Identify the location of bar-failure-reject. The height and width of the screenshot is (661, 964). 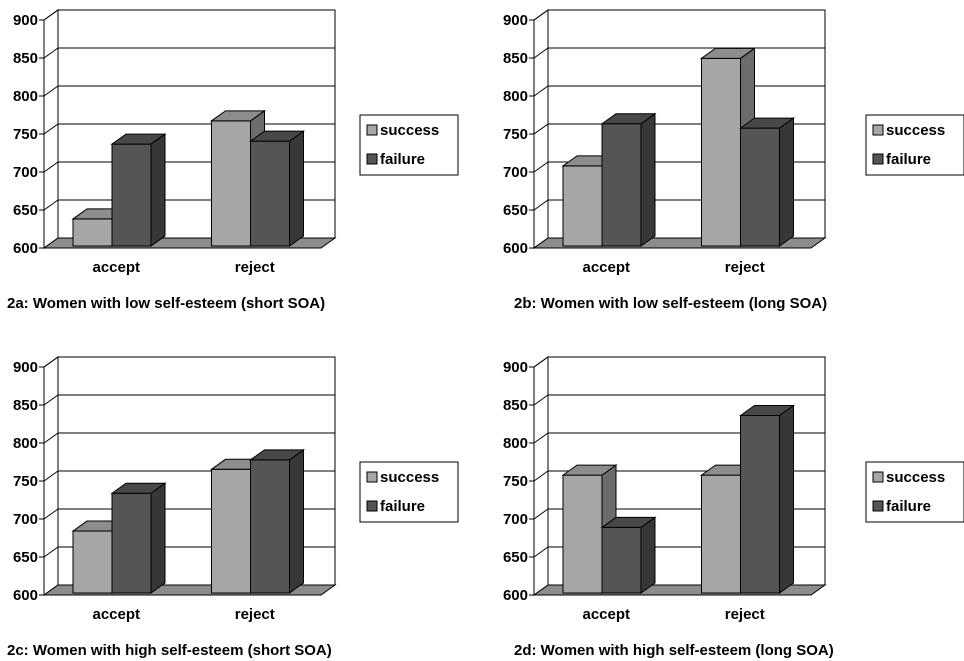
(277, 521).